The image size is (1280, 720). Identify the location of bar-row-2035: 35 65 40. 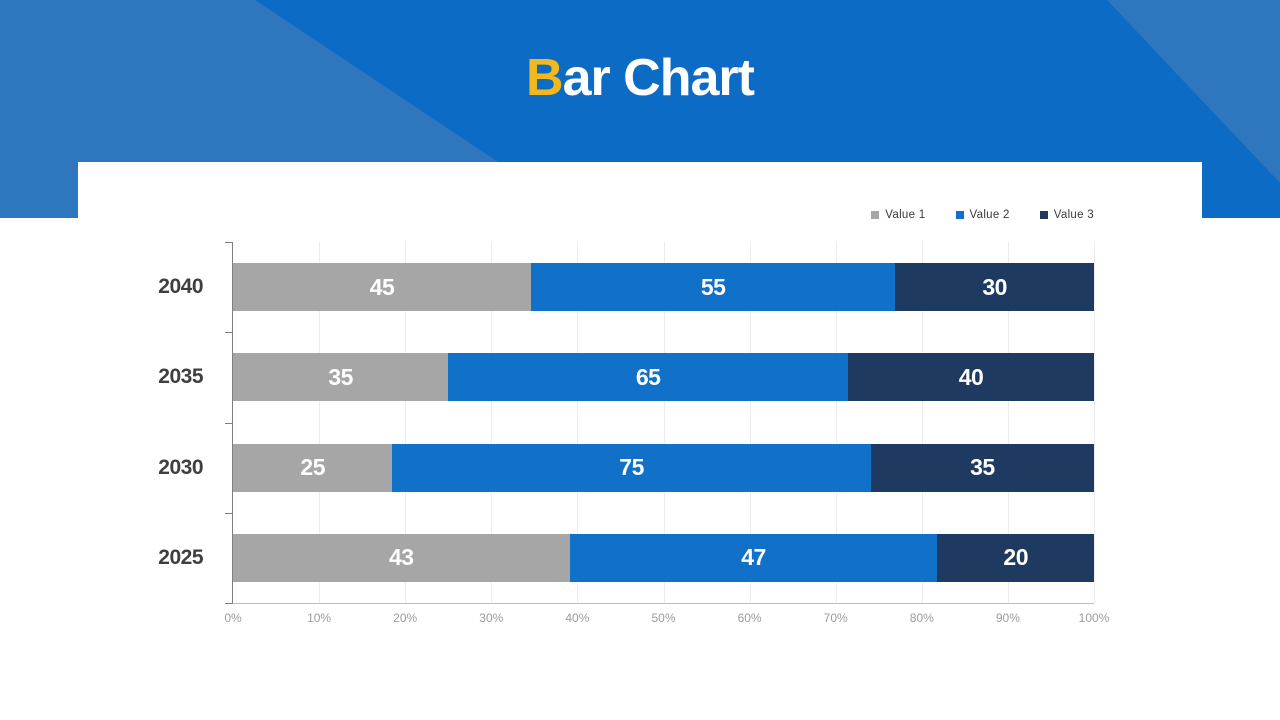
(663, 377).